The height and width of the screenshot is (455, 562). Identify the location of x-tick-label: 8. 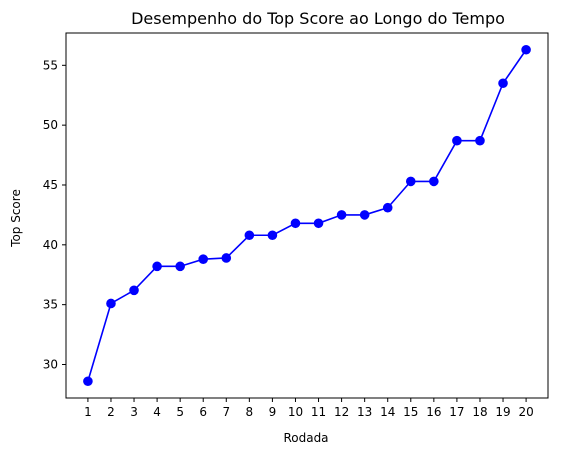
(250, 412).